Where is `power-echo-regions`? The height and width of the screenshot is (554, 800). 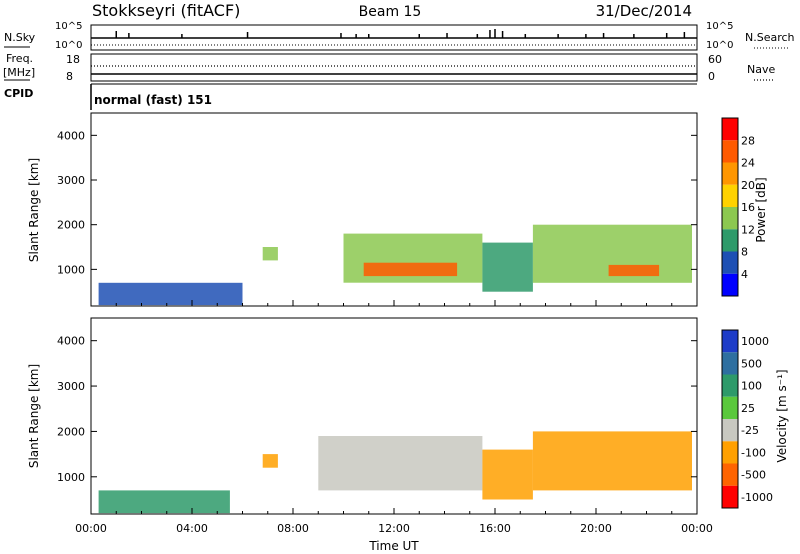 power-echo-regions is located at coordinates (395, 265).